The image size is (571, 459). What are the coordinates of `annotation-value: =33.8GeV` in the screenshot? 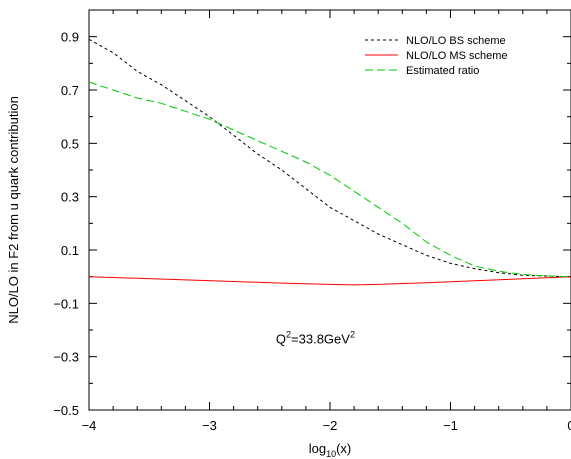 It's located at (320, 338).